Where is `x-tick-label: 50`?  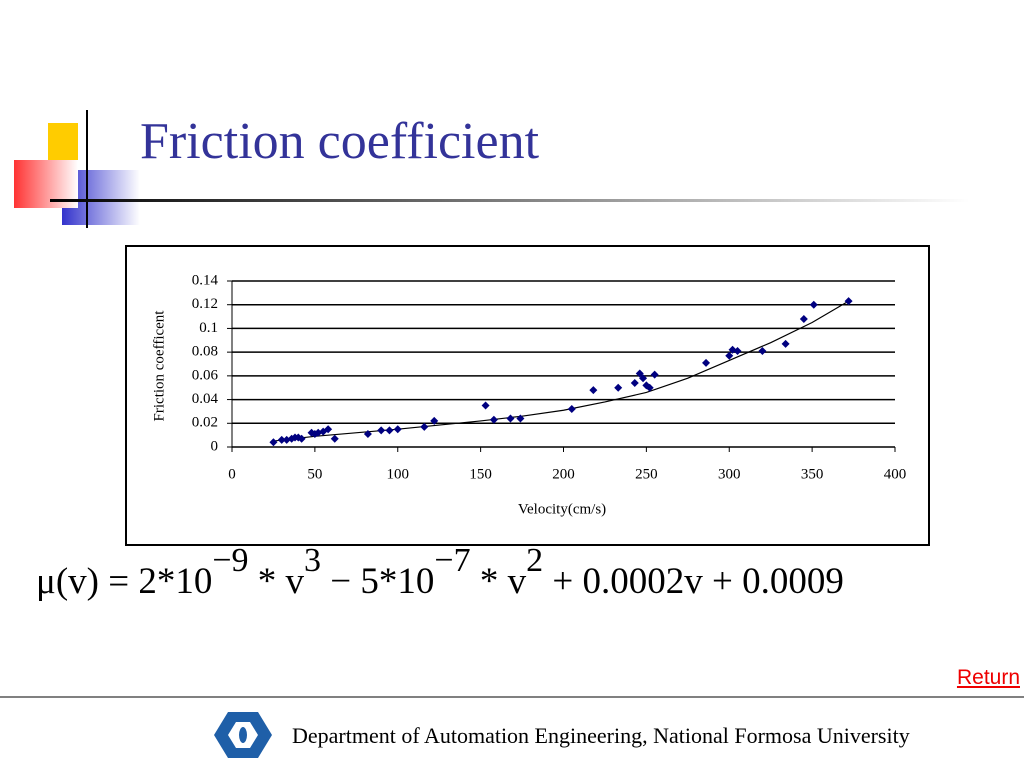
x-tick-label: 50 is located at coordinates (314, 474).